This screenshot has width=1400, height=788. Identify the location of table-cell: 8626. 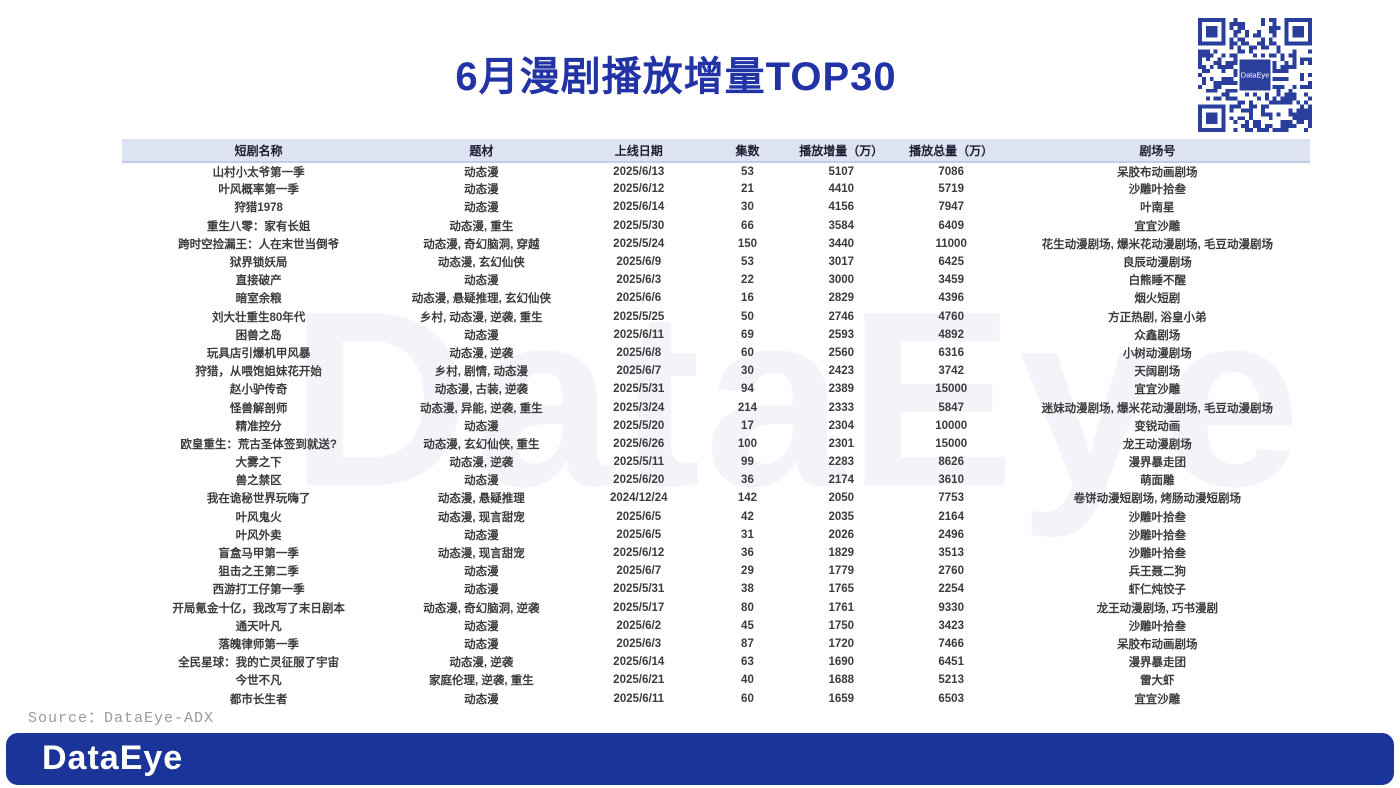
(951, 462).